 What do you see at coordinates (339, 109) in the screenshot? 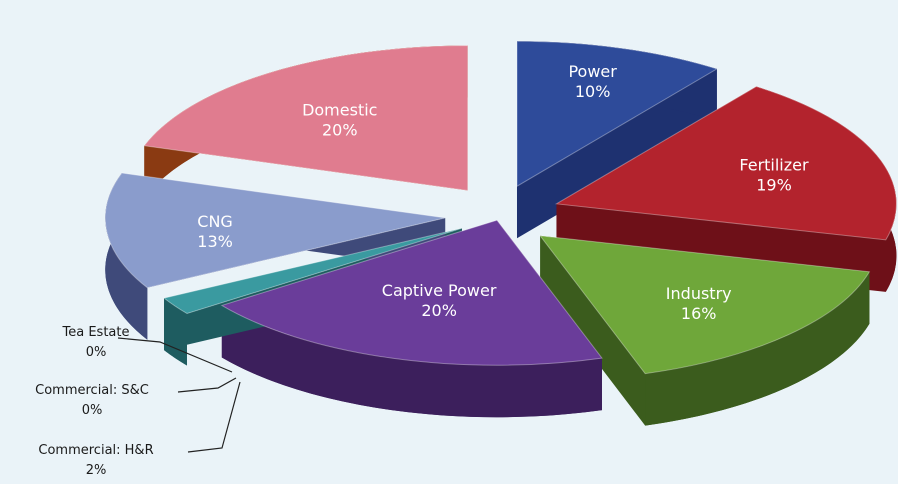
I see `slice-name: Domestic` at bounding box center [339, 109].